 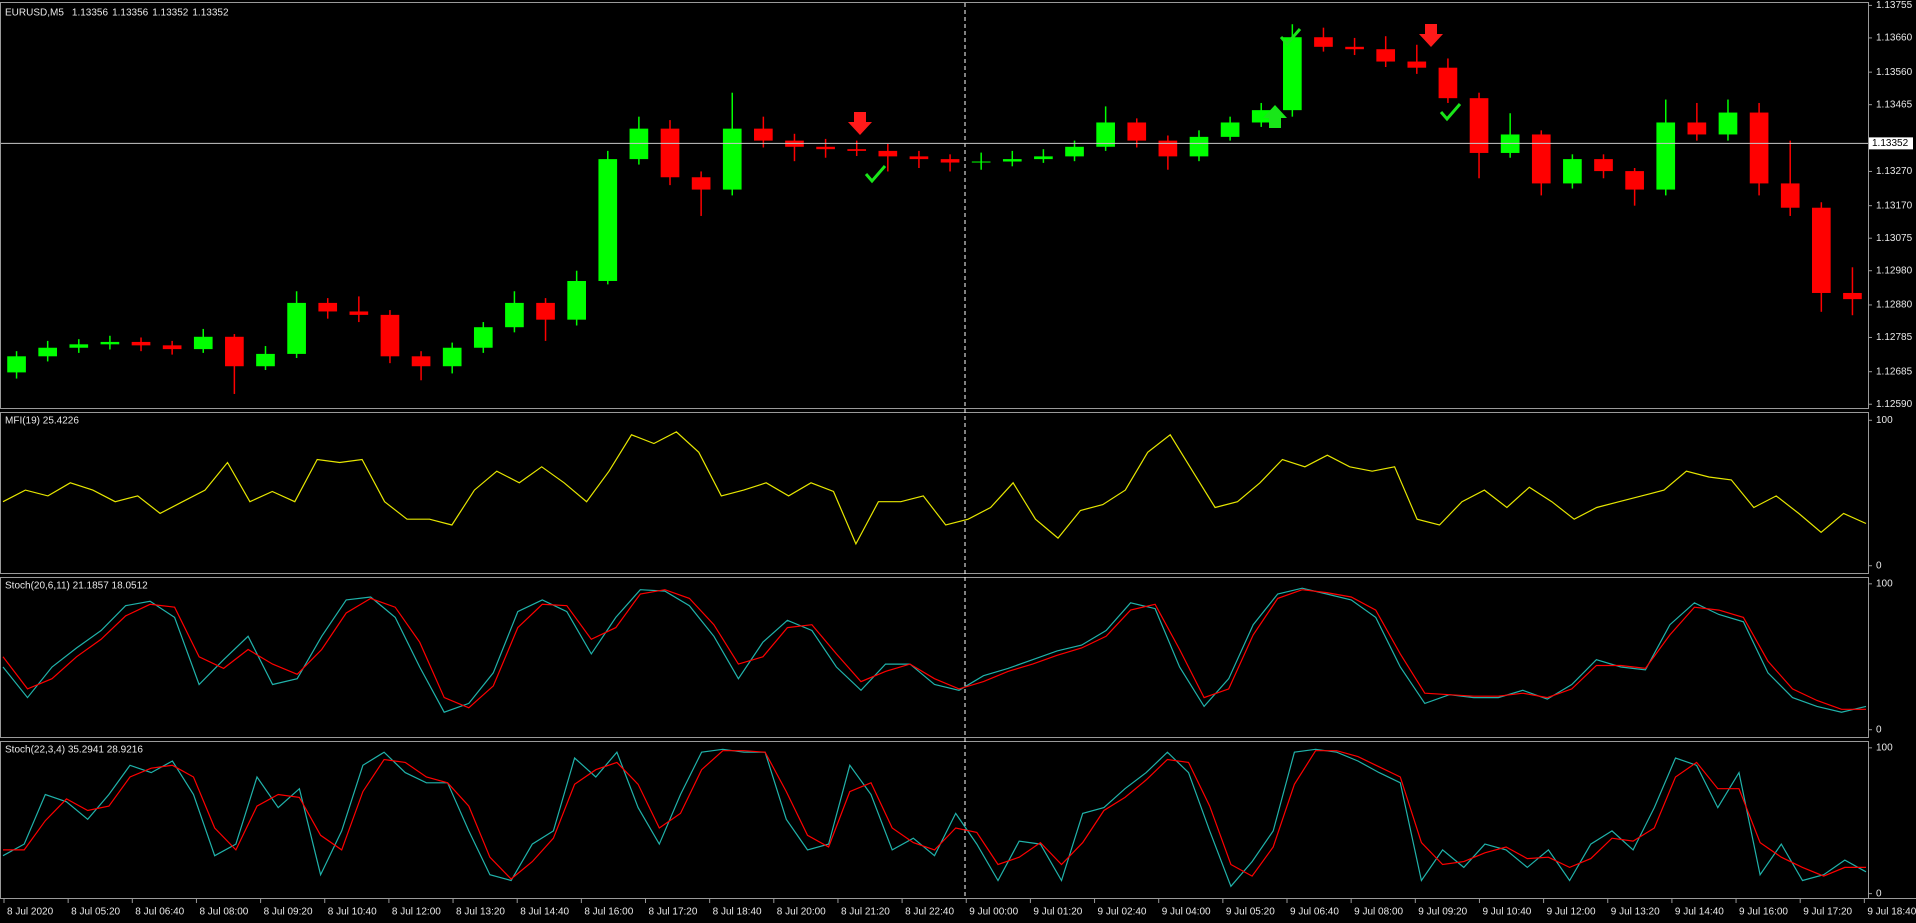 What do you see at coordinates (865, 912) in the screenshot?
I see `x-tick-label: 8 Jul 21:20` at bounding box center [865, 912].